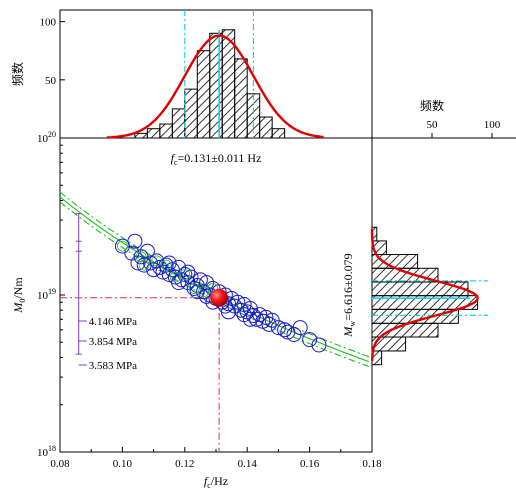  What do you see at coordinates (46, 294) in the screenshot?
I see `y-tick-label: 1019` at bounding box center [46, 294].